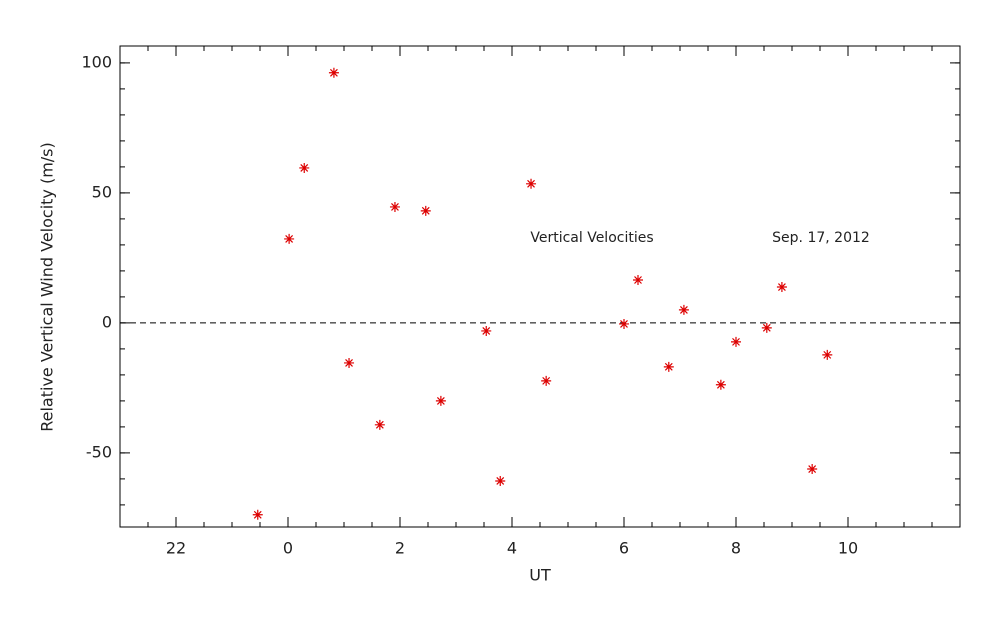  What do you see at coordinates (624, 548) in the screenshot?
I see `x-tick-label: 6` at bounding box center [624, 548].